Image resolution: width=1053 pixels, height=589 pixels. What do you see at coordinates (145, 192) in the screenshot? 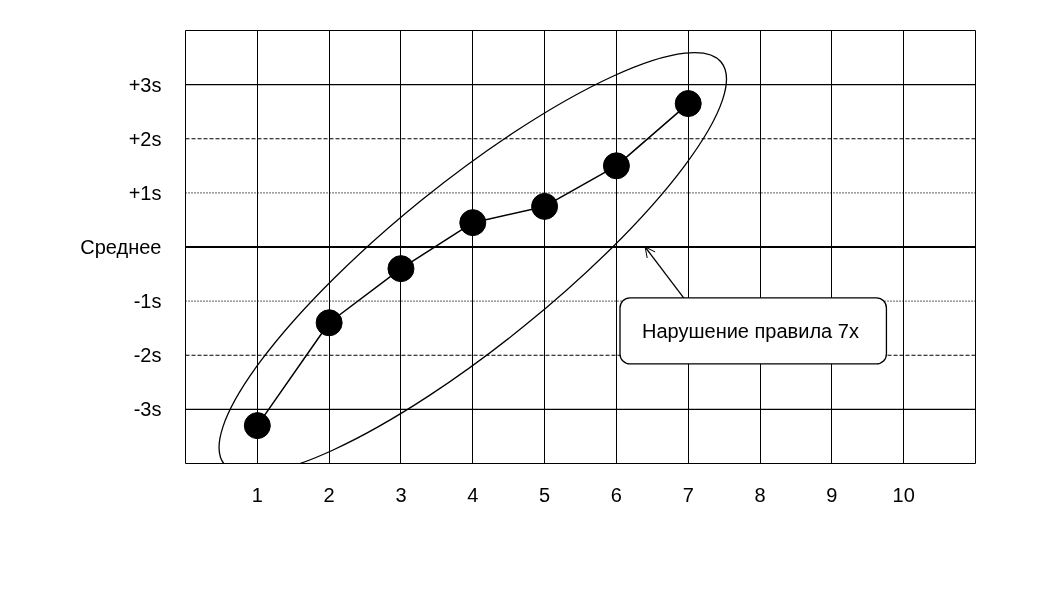
I see `y-tick-label: +1s` at bounding box center [145, 192].